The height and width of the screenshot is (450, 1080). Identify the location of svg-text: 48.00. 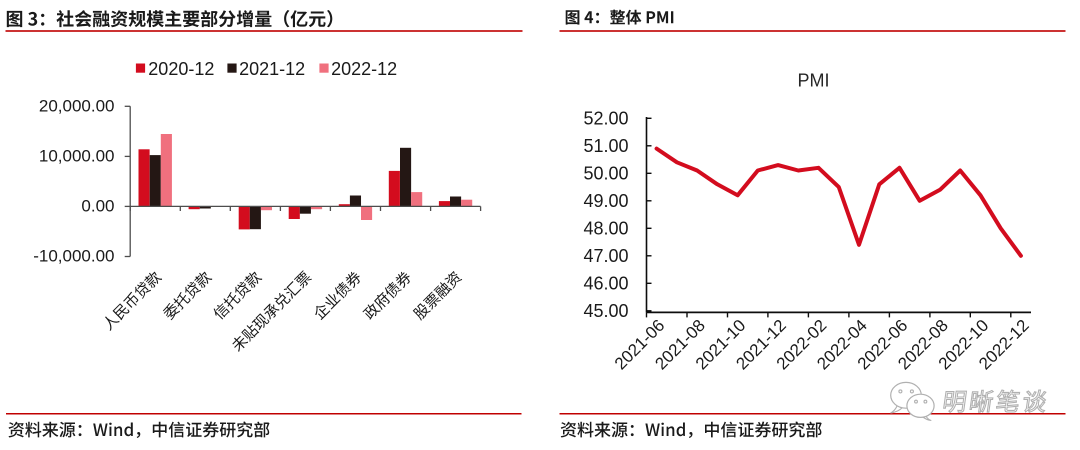
(605, 229).